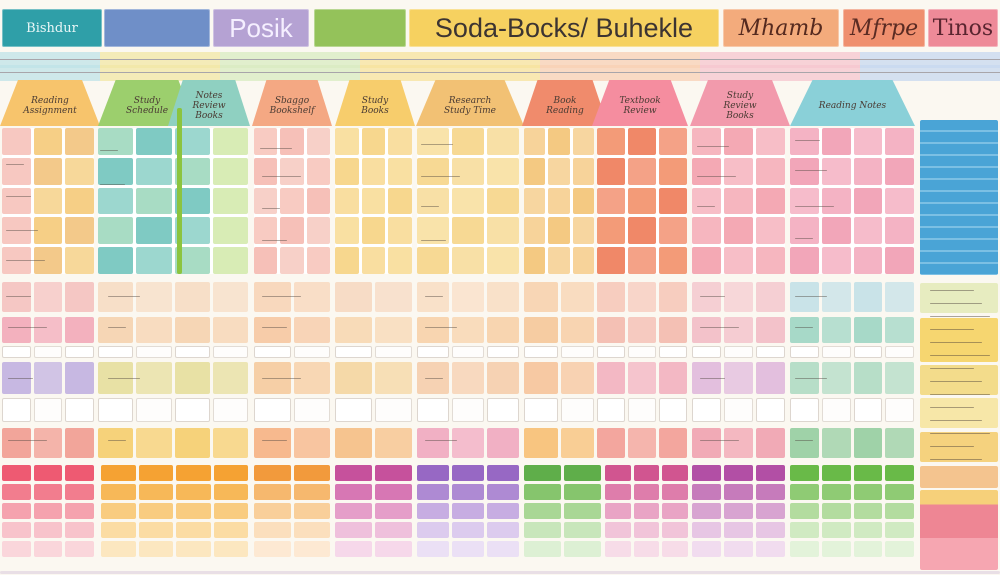  Describe the element at coordinates (261, 28) in the screenshot. I see `header-tab-3: Posik` at that location.